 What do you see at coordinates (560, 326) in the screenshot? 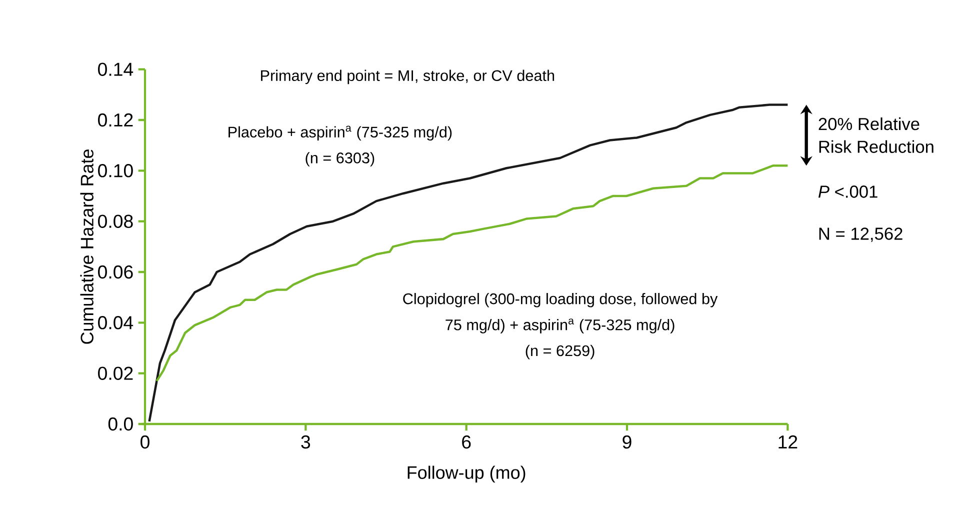
I see `annotation: 75 mg/d) + aspirin$^{a}$ (75-325 mg/d)` at bounding box center [560, 326].